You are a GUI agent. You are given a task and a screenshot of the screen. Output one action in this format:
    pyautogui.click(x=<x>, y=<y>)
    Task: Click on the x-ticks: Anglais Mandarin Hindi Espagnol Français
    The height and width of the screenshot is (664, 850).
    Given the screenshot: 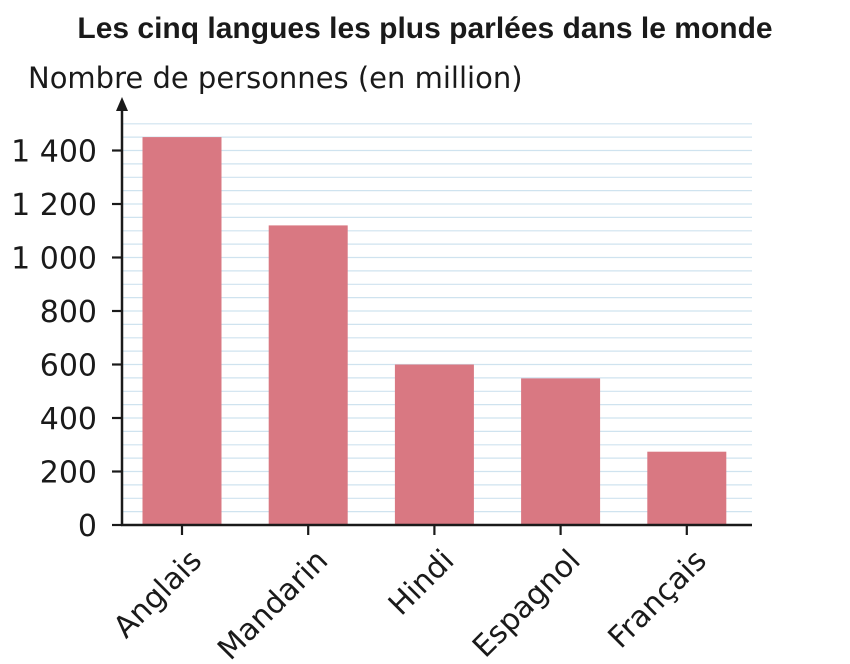 What is the action you would take?
    pyautogui.click(x=410, y=594)
    